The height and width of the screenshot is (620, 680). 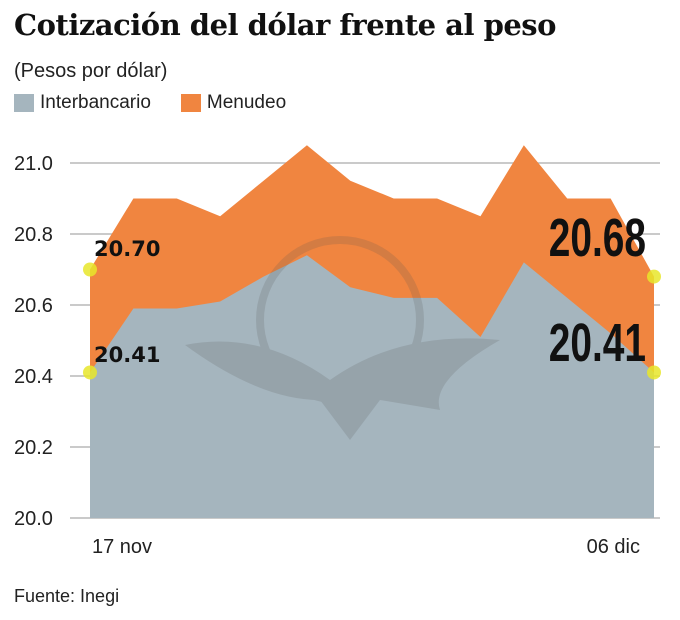 What do you see at coordinates (246, 102) in the screenshot?
I see `legend-label-menudeo: Menudeo` at bounding box center [246, 102].